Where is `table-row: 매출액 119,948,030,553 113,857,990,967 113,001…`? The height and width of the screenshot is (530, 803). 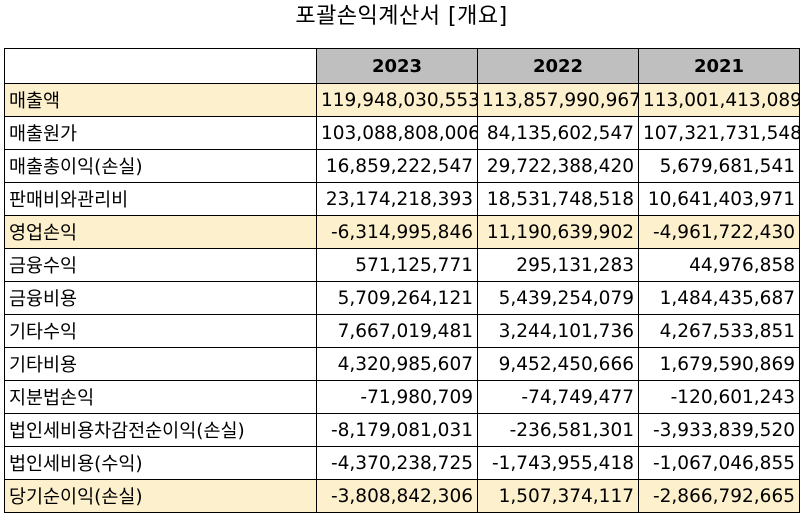
table-row: 매출액 119,948,030,553 113,857,990,967 113,001… is located at coordinates (402, 100).